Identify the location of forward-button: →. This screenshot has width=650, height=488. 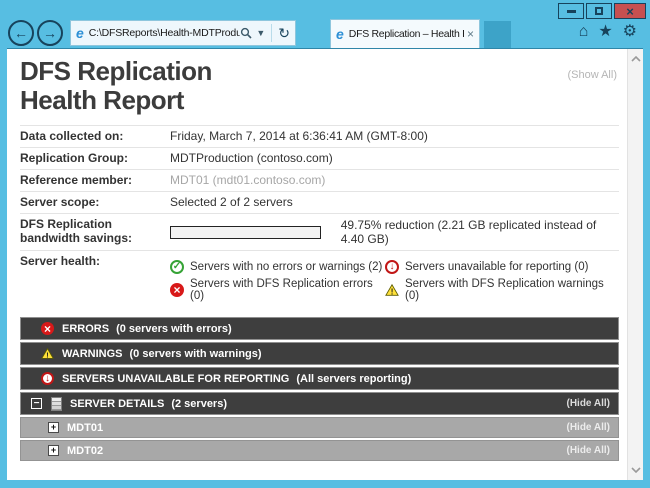
(50, 33).